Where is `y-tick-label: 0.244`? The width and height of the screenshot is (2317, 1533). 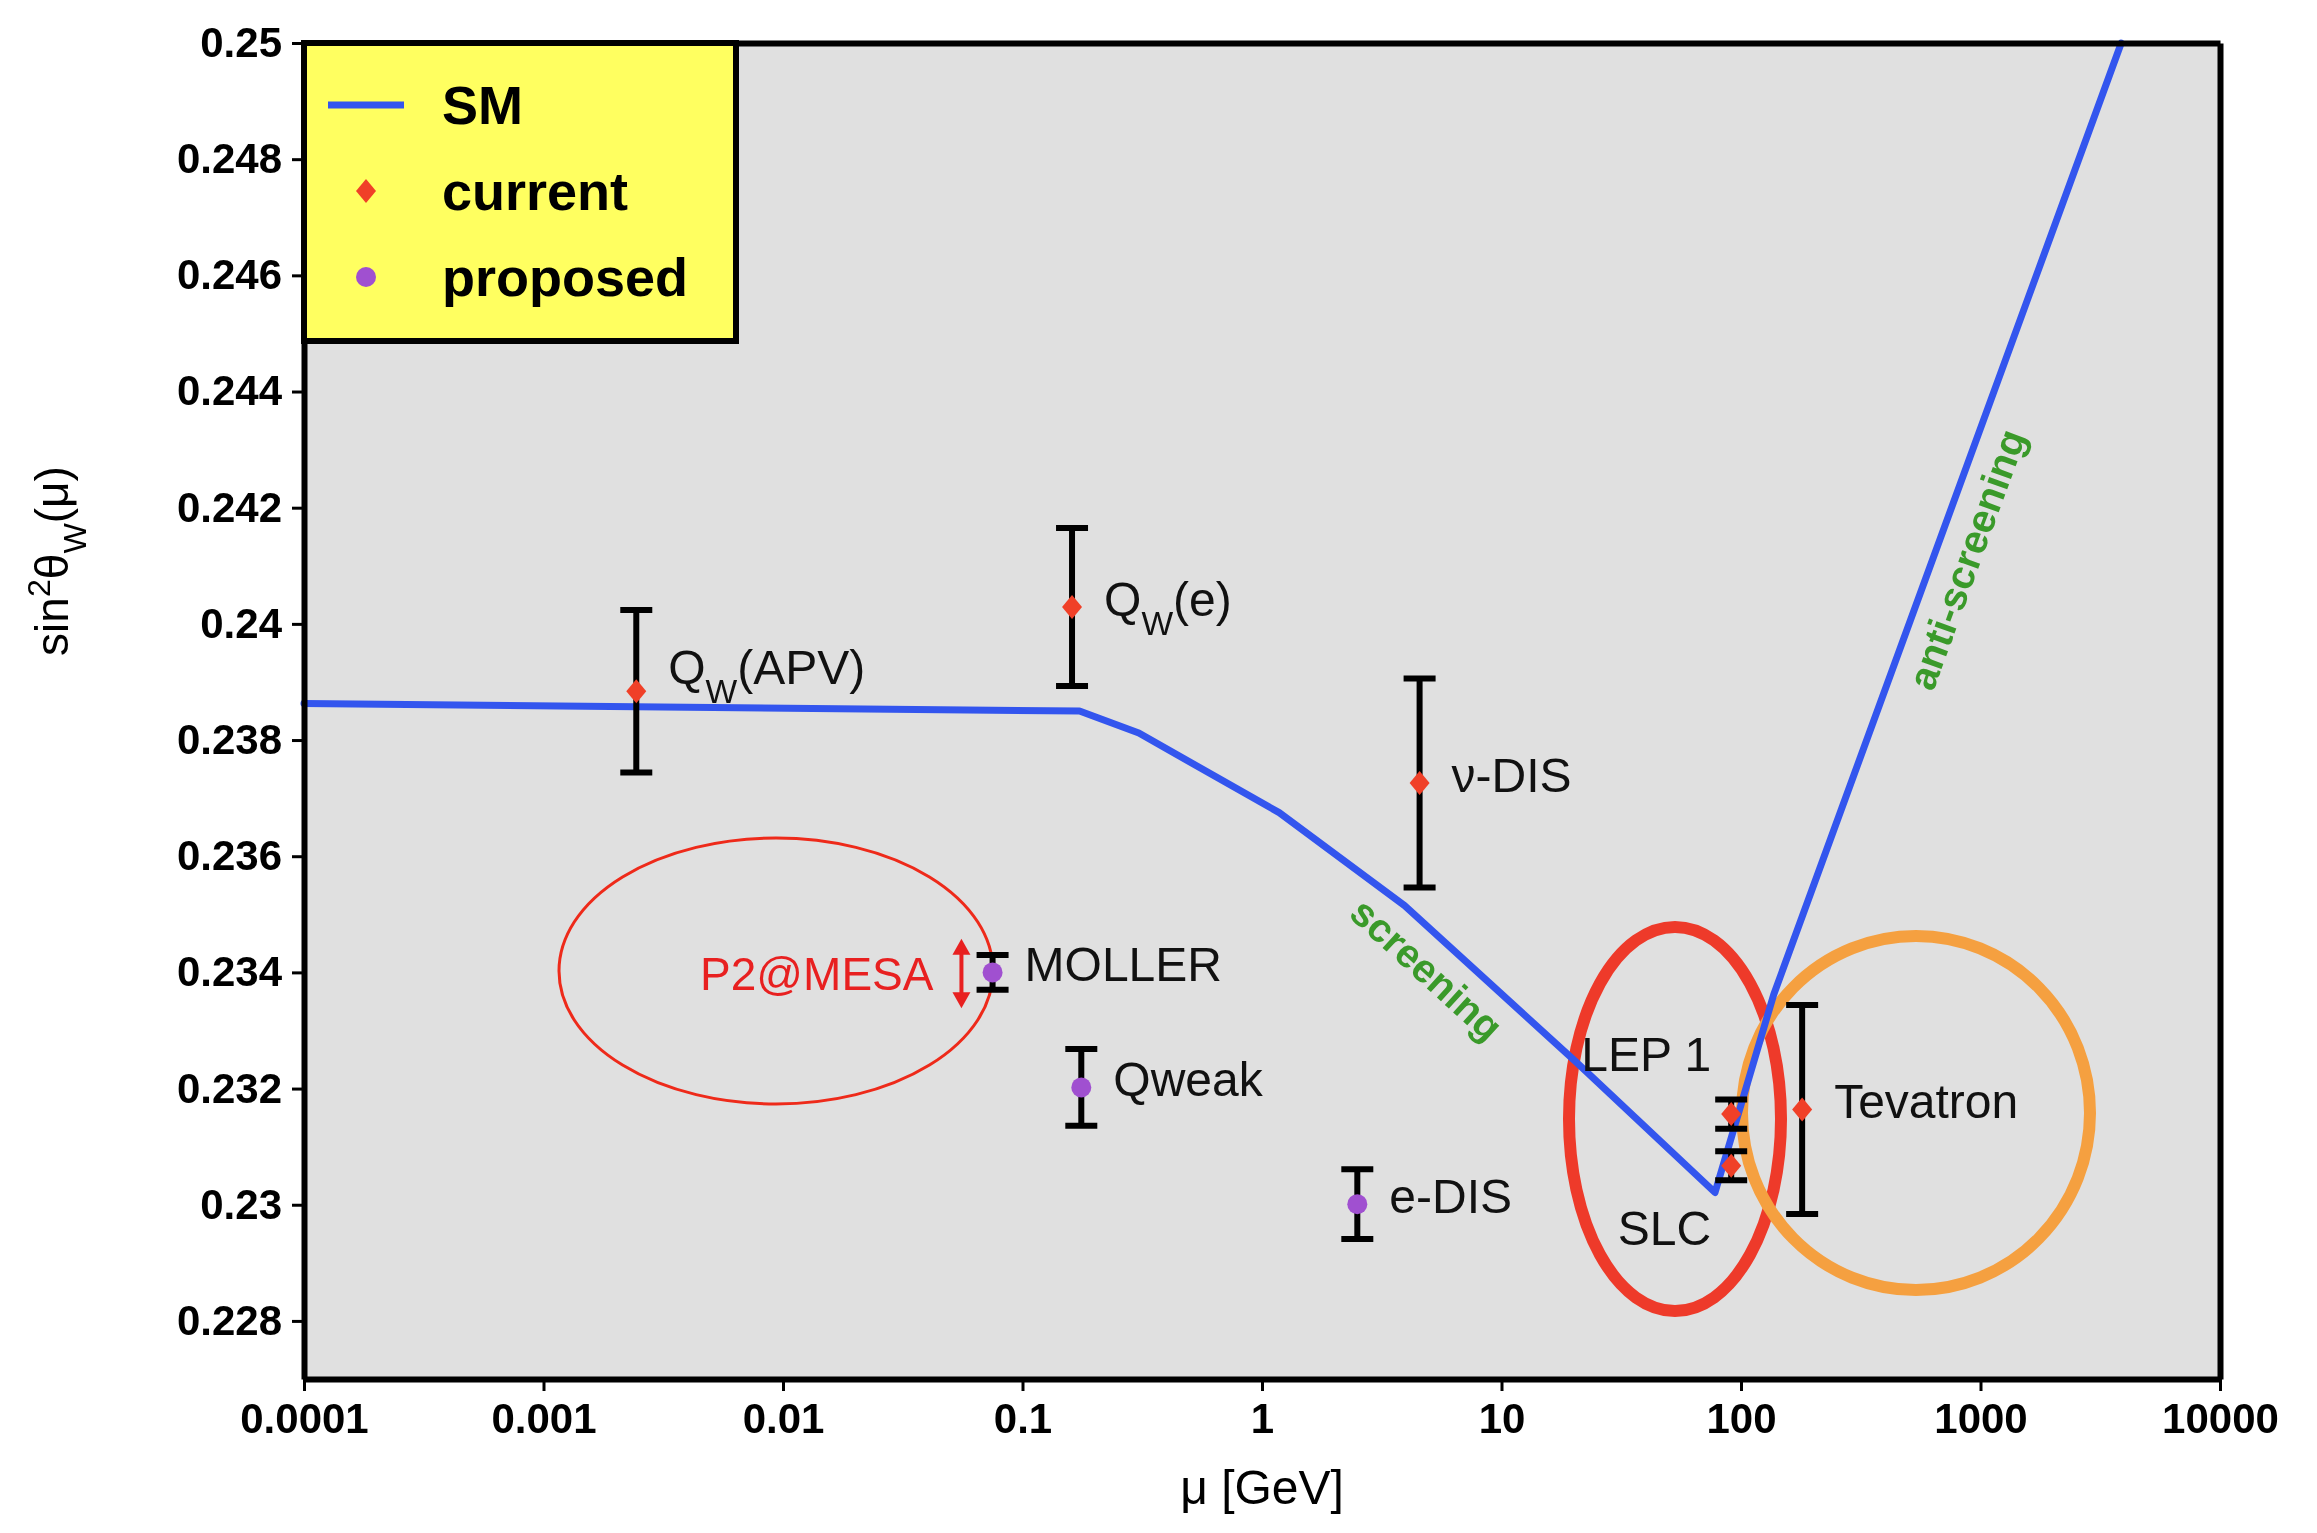
y-tick-label: 0.244 is located at coordinates (229, 391).